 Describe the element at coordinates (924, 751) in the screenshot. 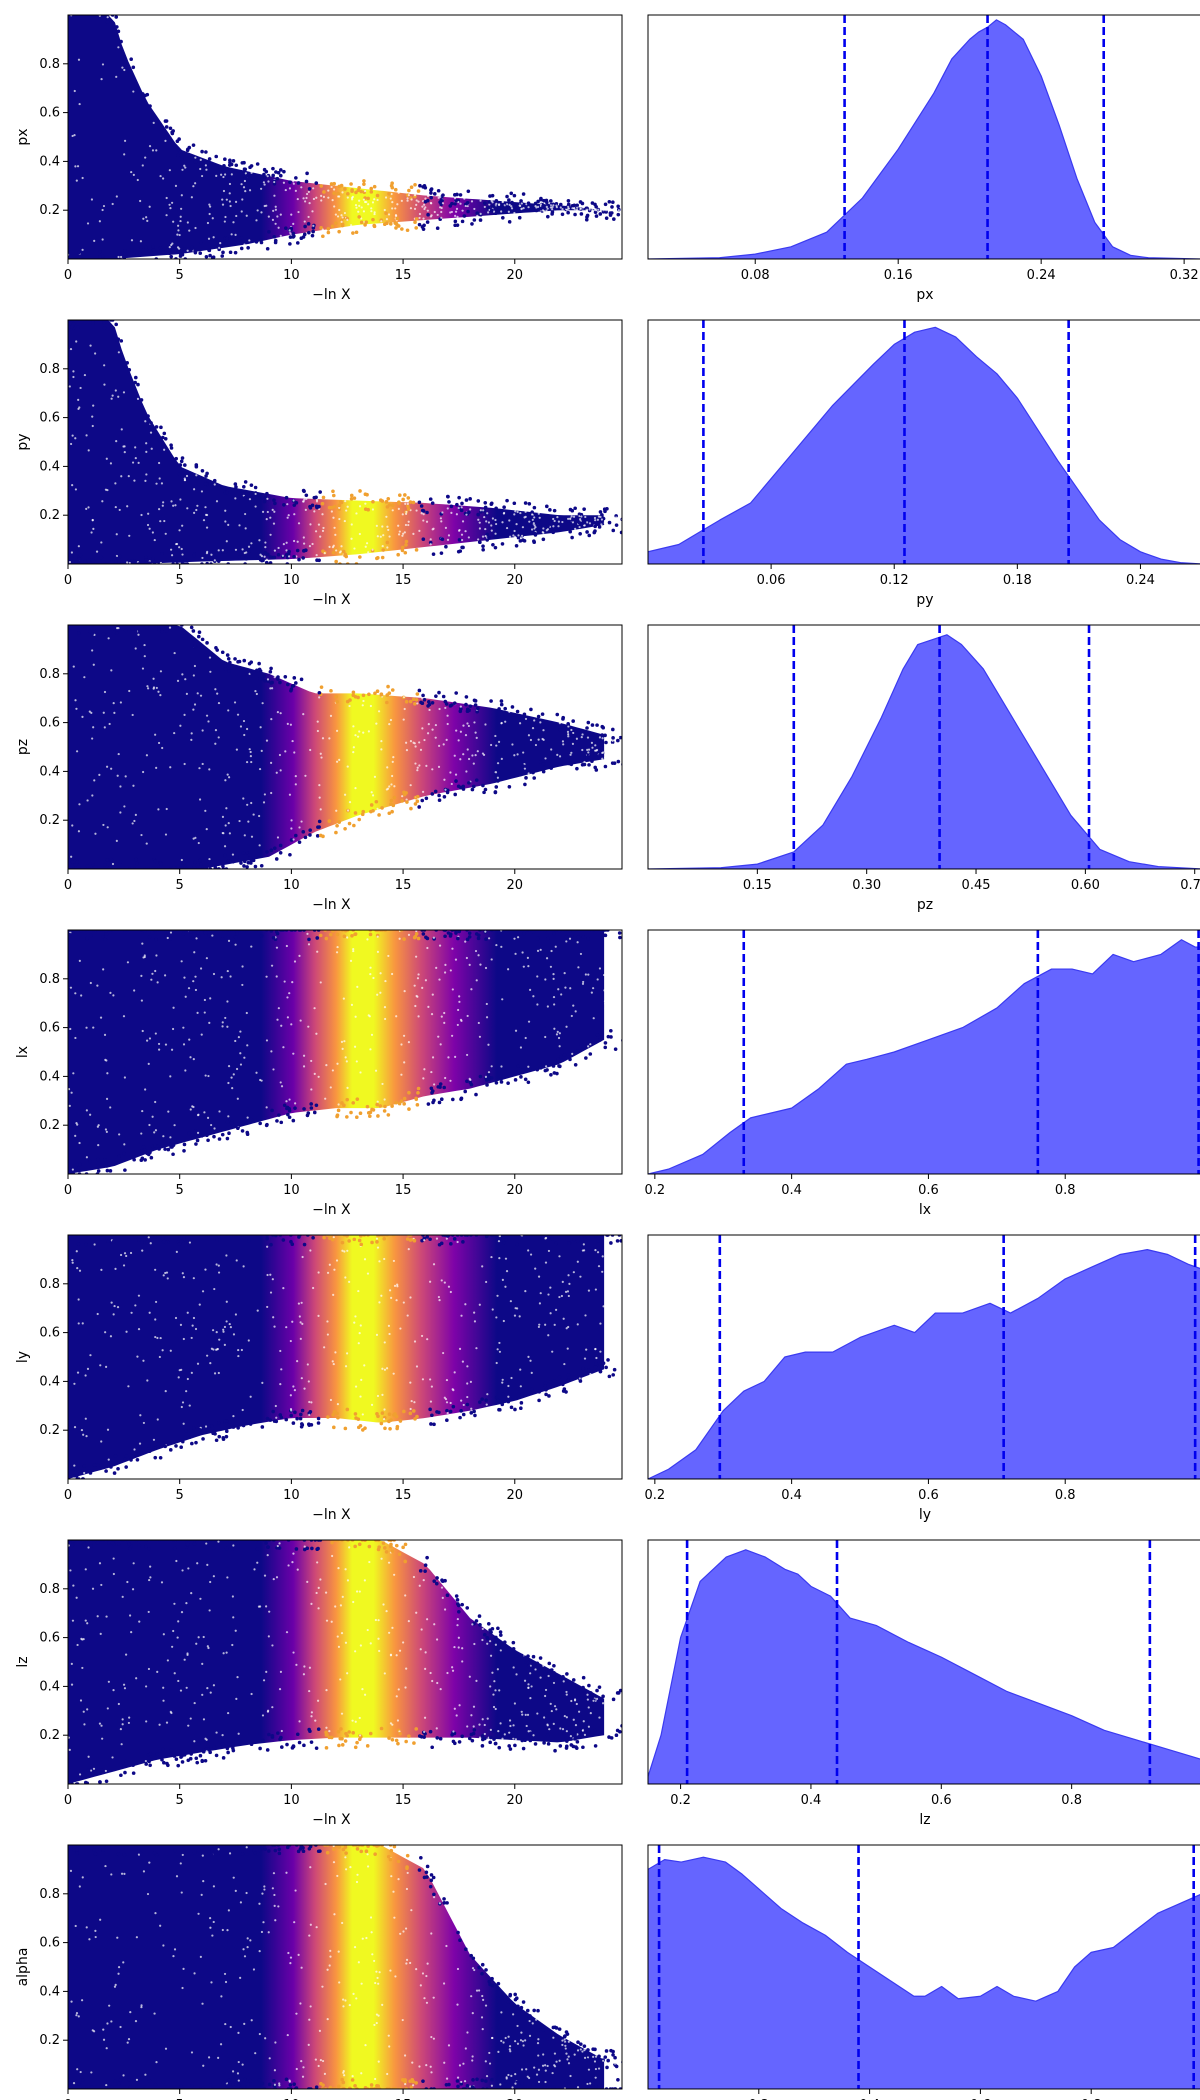

I see `posterior-density` at that location.